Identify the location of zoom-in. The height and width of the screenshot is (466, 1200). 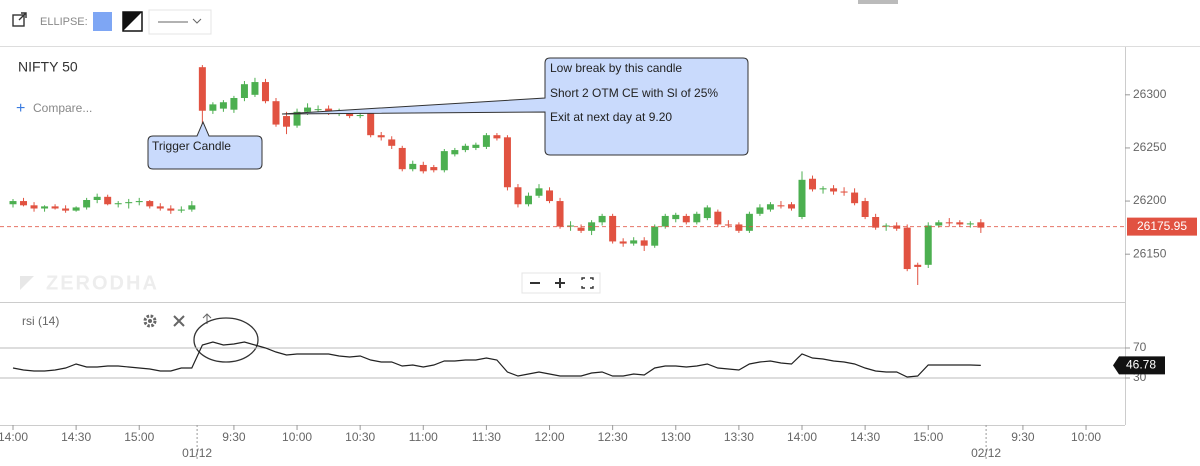
(560, 283).